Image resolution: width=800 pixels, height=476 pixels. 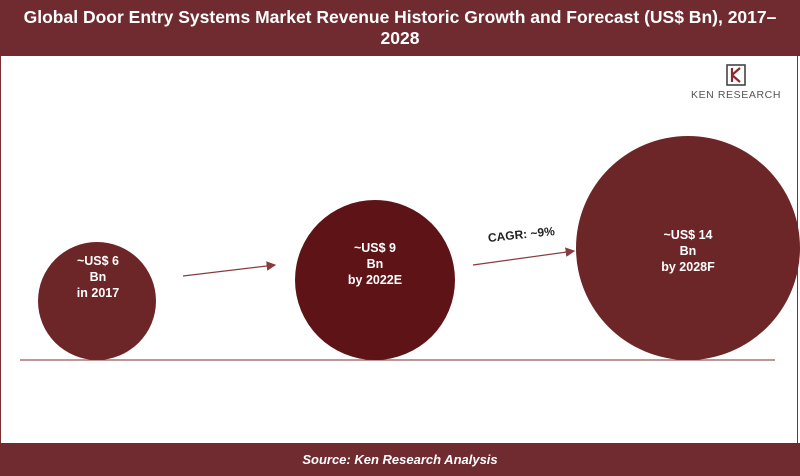 I want to click on ken-research-logo: KEN RESEARCH, so click(x=736, y=84).